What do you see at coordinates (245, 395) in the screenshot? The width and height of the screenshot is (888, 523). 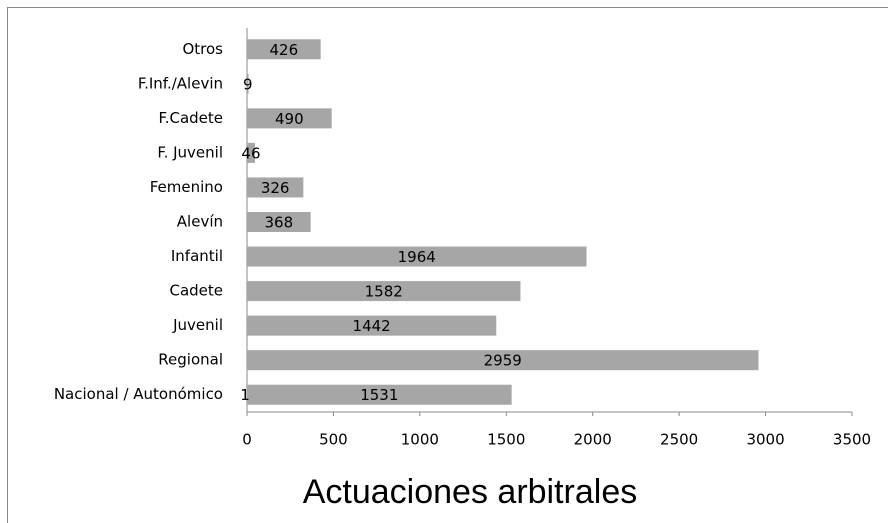 I see `annotation: 1` at bounding box center [245, 395].